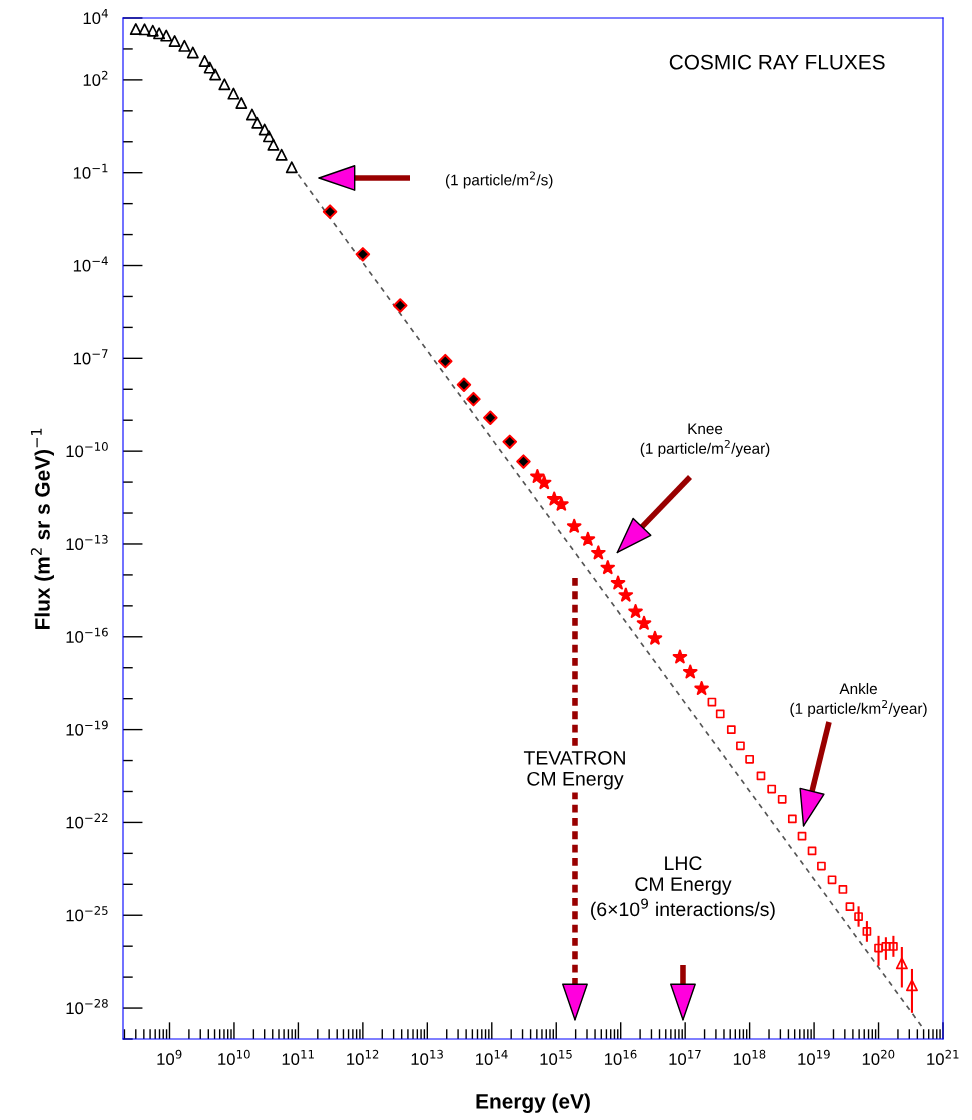 The height and width of the screenshot is (1120, 972). I want to click on y-tick-label: 10$^{−19}$, so click(87, 728).